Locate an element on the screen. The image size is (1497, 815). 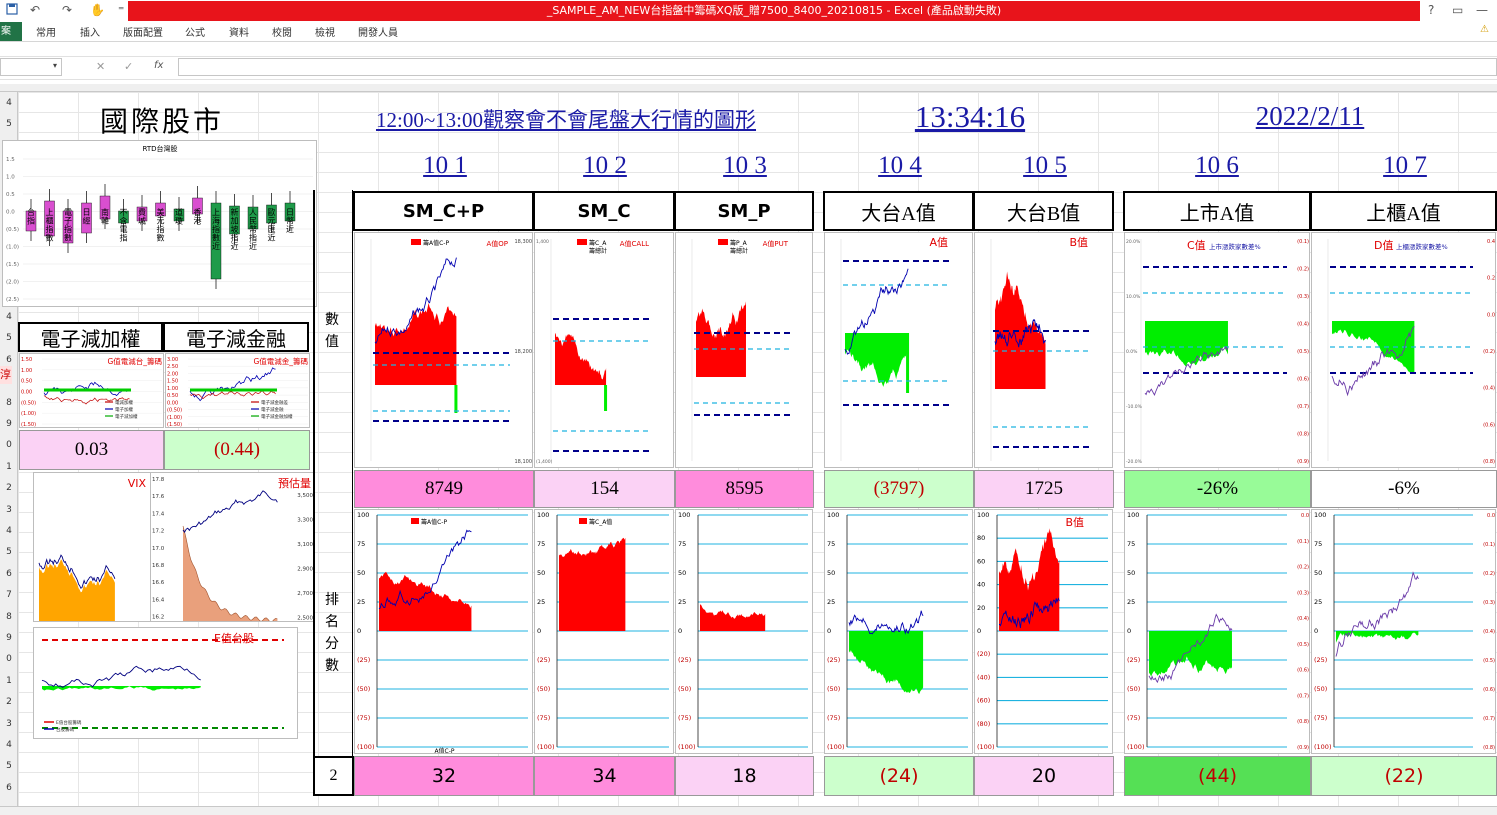
tab-home: 常用 is located at coordinates (46, 33).